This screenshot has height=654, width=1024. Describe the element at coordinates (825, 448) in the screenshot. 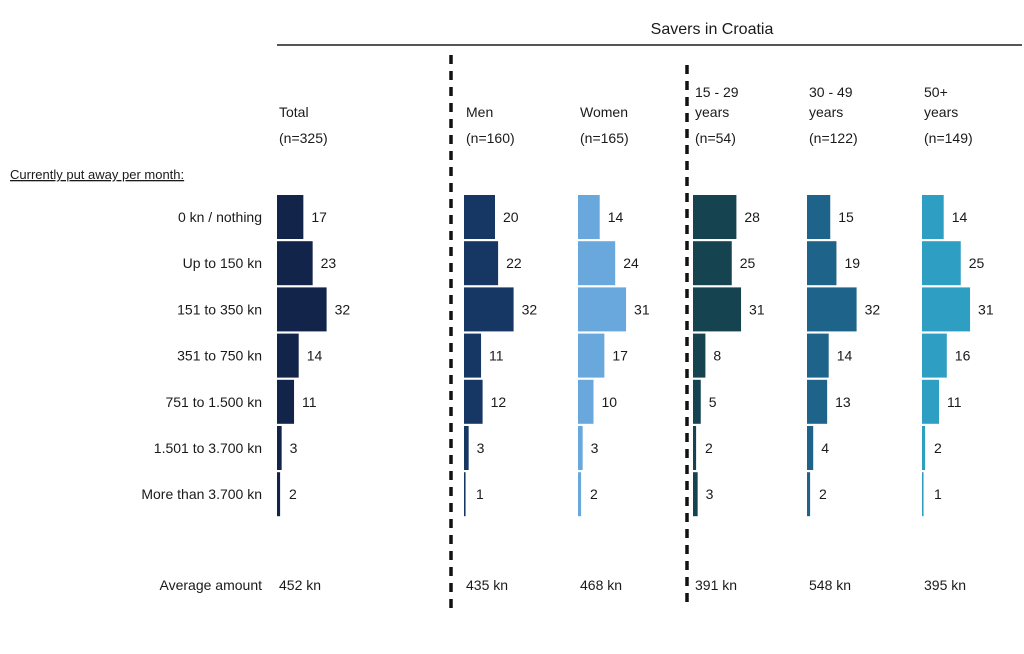

I see `data-label: 4` at that location.